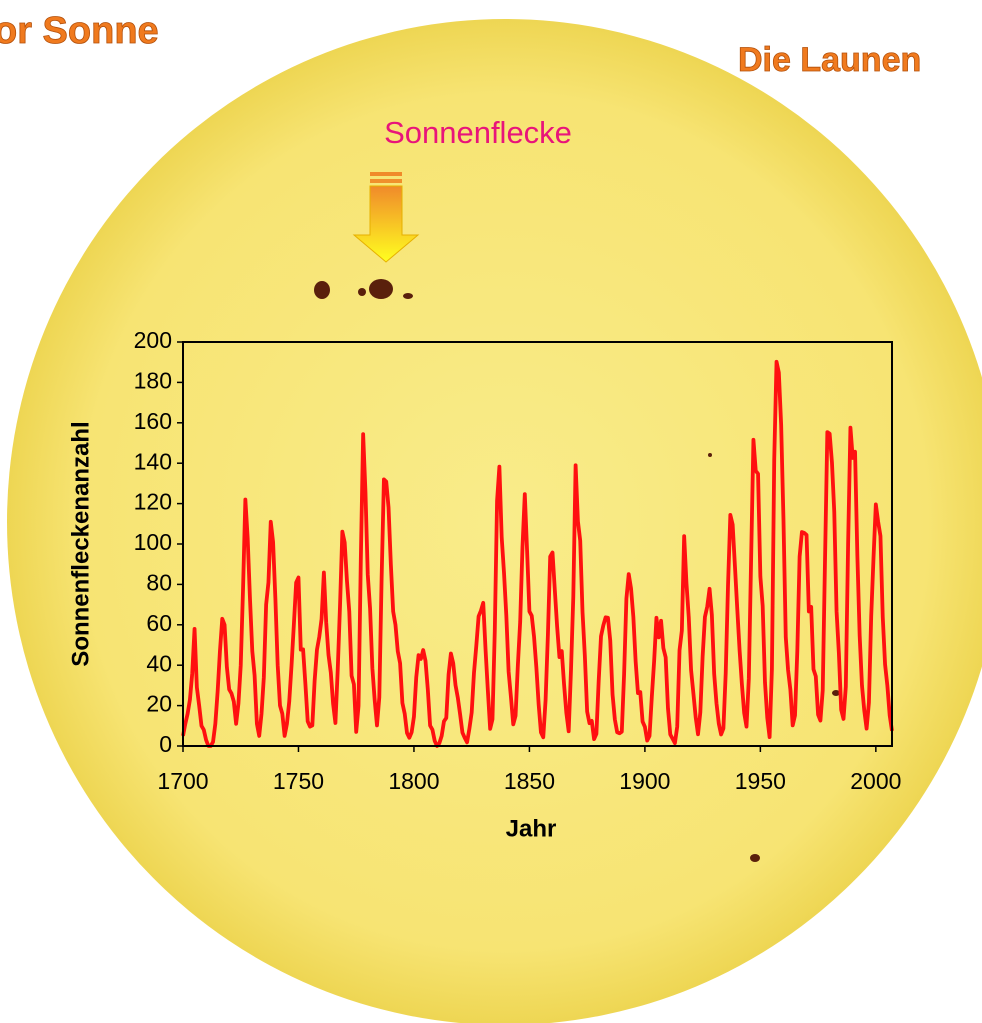 This screenshot has width=982, height=1023. What do you see at coordinates (760, 781) in the screenshot?
I see `x-tick-label: 1950` at bounding box center [760, 781].